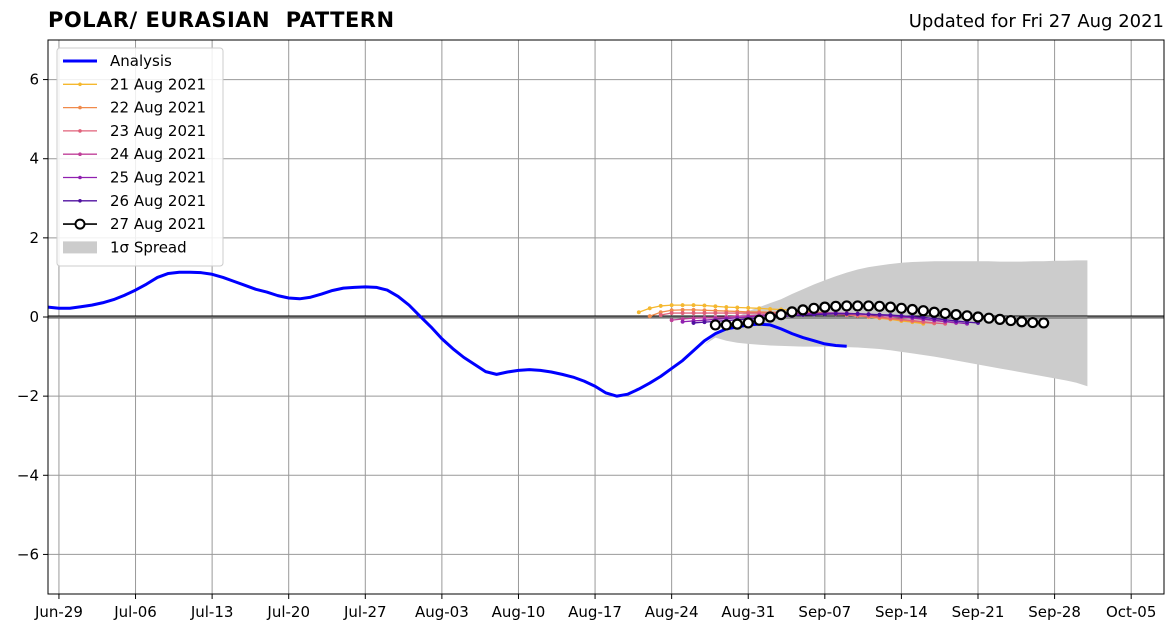  I want to click on x-tick-label: Jul-20, so click(288, 612).